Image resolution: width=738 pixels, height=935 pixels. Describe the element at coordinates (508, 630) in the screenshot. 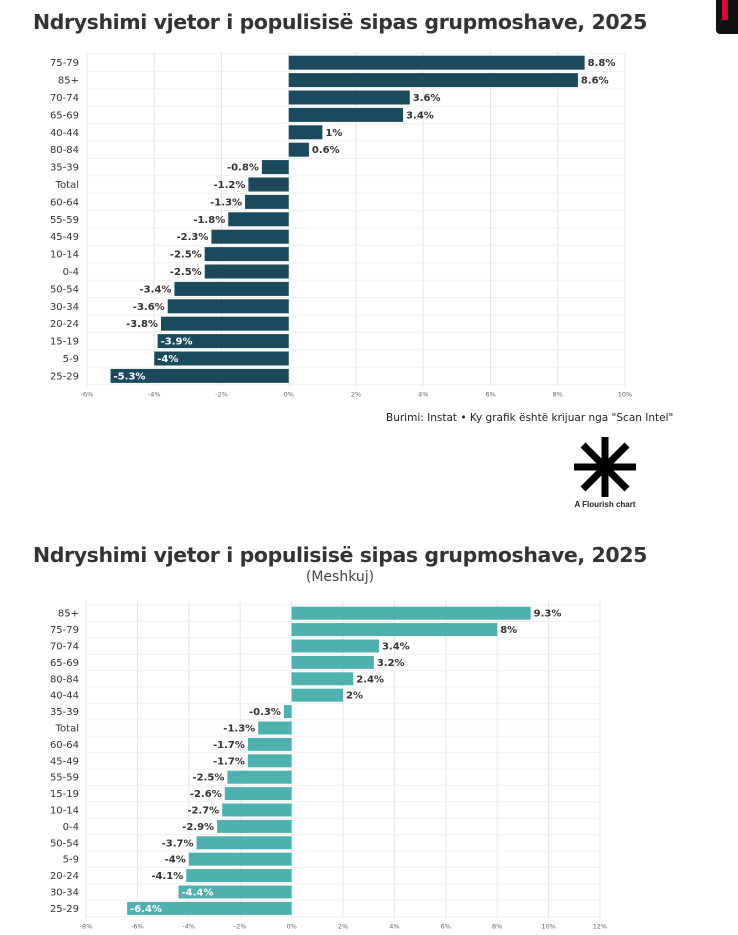

I see `chart2-data-label: 8%` at that location.